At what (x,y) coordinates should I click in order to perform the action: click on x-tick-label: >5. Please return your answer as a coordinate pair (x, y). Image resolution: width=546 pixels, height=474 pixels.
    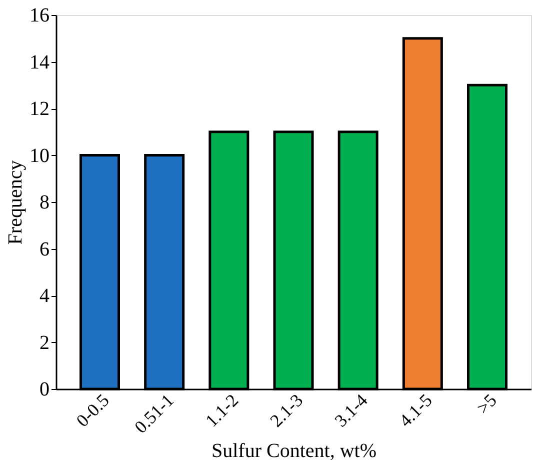
    Looking at the image, I should click on (486, 404).